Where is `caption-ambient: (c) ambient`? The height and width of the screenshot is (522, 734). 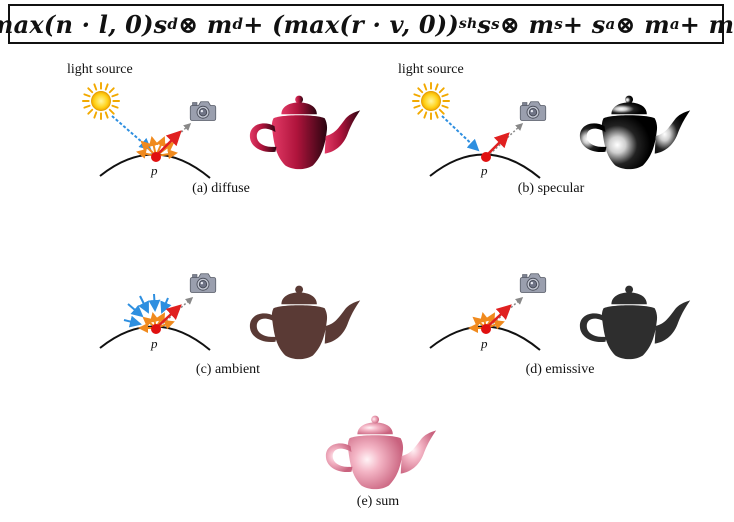 caption-ambient: (c) ambient is located at coordinates (228, 369).